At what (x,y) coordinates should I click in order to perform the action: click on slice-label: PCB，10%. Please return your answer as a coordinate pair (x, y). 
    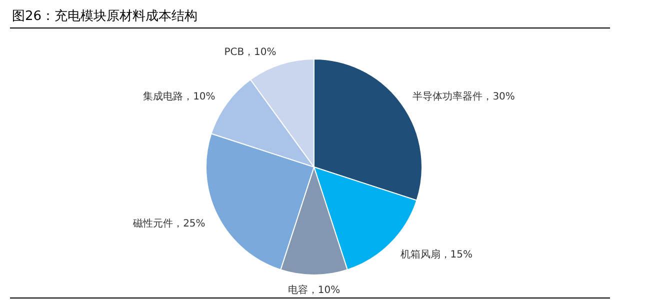
    Looking at the image, I should click on (250, 52).